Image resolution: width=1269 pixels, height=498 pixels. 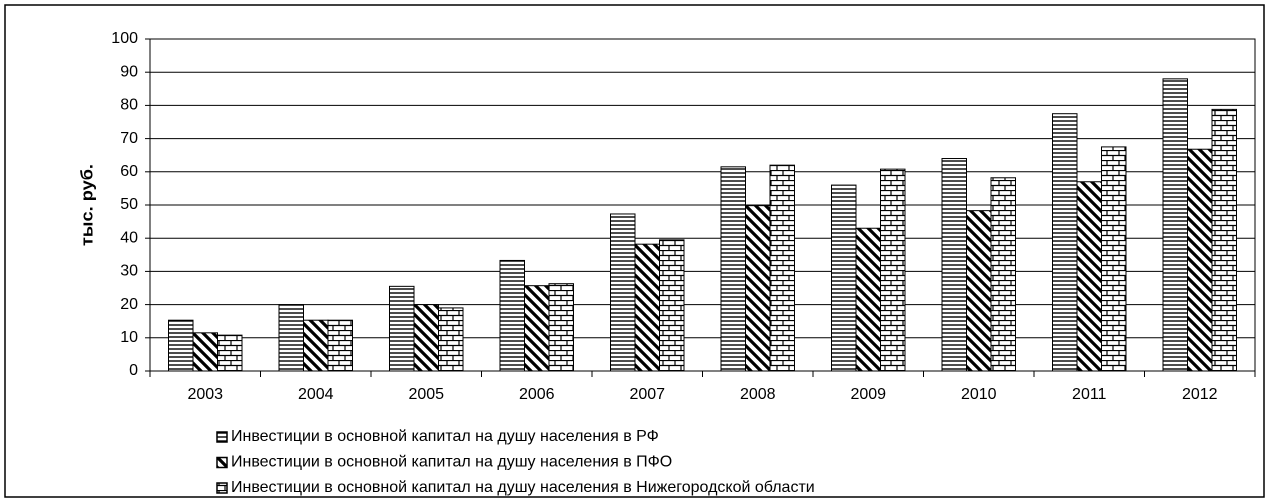 What do you see at coordinates (129, 337) in the screenshot?
I see `y-tick-label: 10` at bounding box center [129, 337].